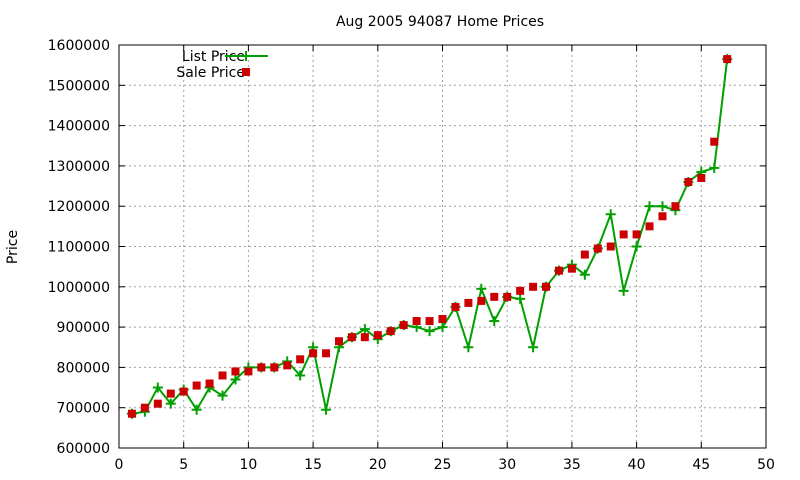 Image resolution: width=800 pixels, height=480 pixels. I want to click on y-tick-label: 800000, so click(83, 368).